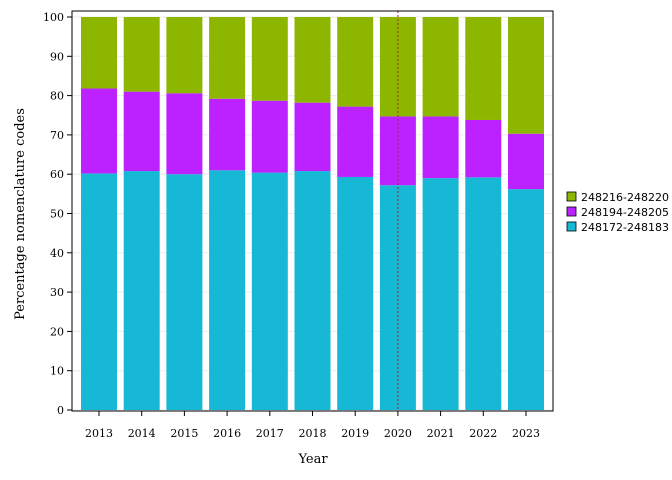 This screenshot has height=480, width=672. I want to click on x-tick-label-2018: 2018, so click(313, 433).